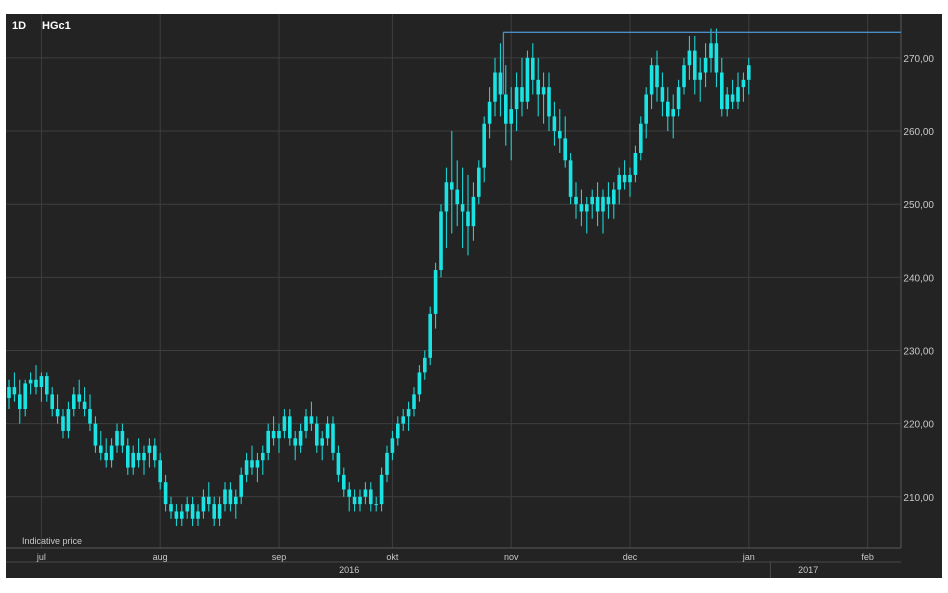 The width and height of the screenshot is (948, 593). What do you see at coordinates (160, 557) in the screenshot?
I see `month-label: aug` at bounding box center [160, 557].